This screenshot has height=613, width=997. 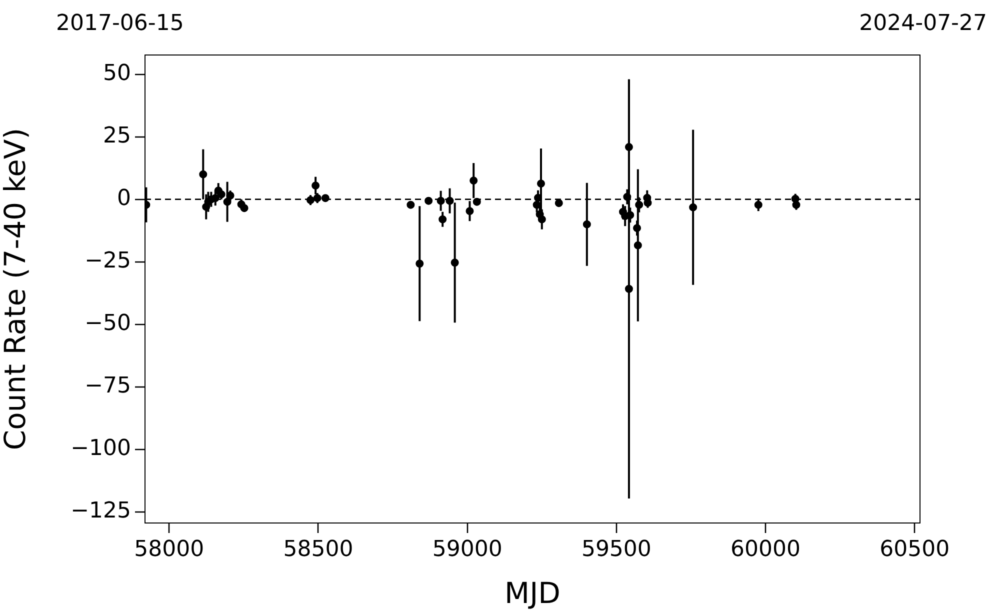 I want to click on y-tick-label: 50, so click(x=117, y=73).